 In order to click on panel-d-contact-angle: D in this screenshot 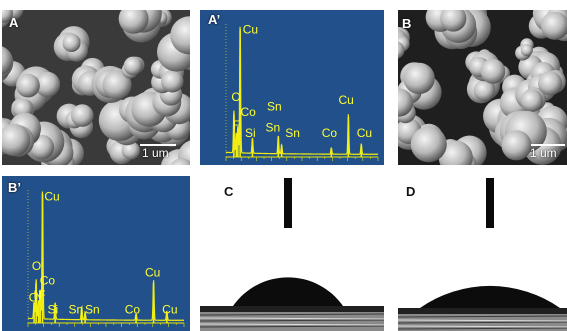, I will do `click(482, 253)`.